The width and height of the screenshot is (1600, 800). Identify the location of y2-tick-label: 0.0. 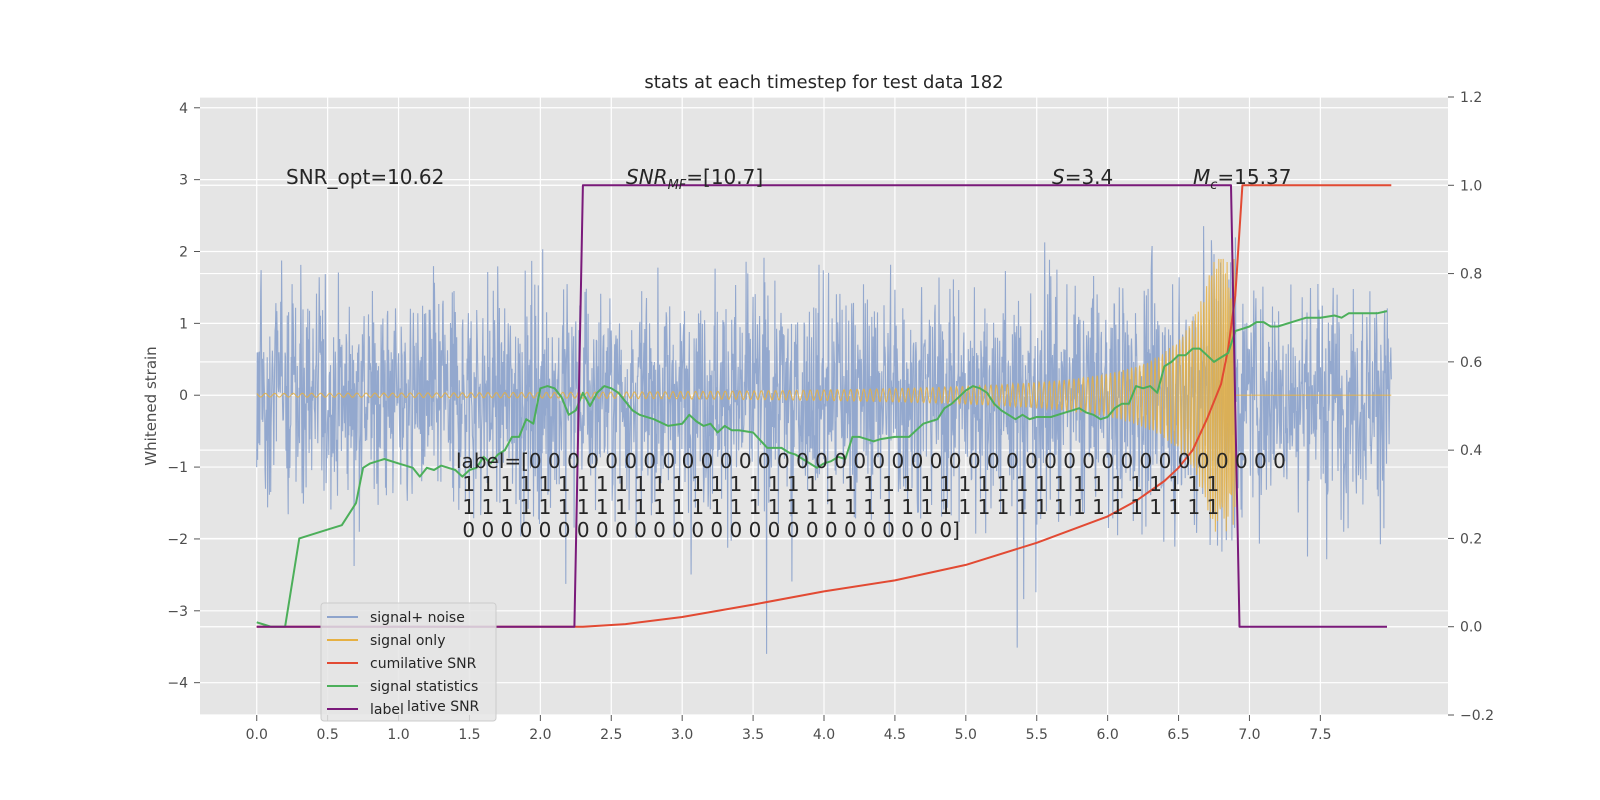
(1471, 628).